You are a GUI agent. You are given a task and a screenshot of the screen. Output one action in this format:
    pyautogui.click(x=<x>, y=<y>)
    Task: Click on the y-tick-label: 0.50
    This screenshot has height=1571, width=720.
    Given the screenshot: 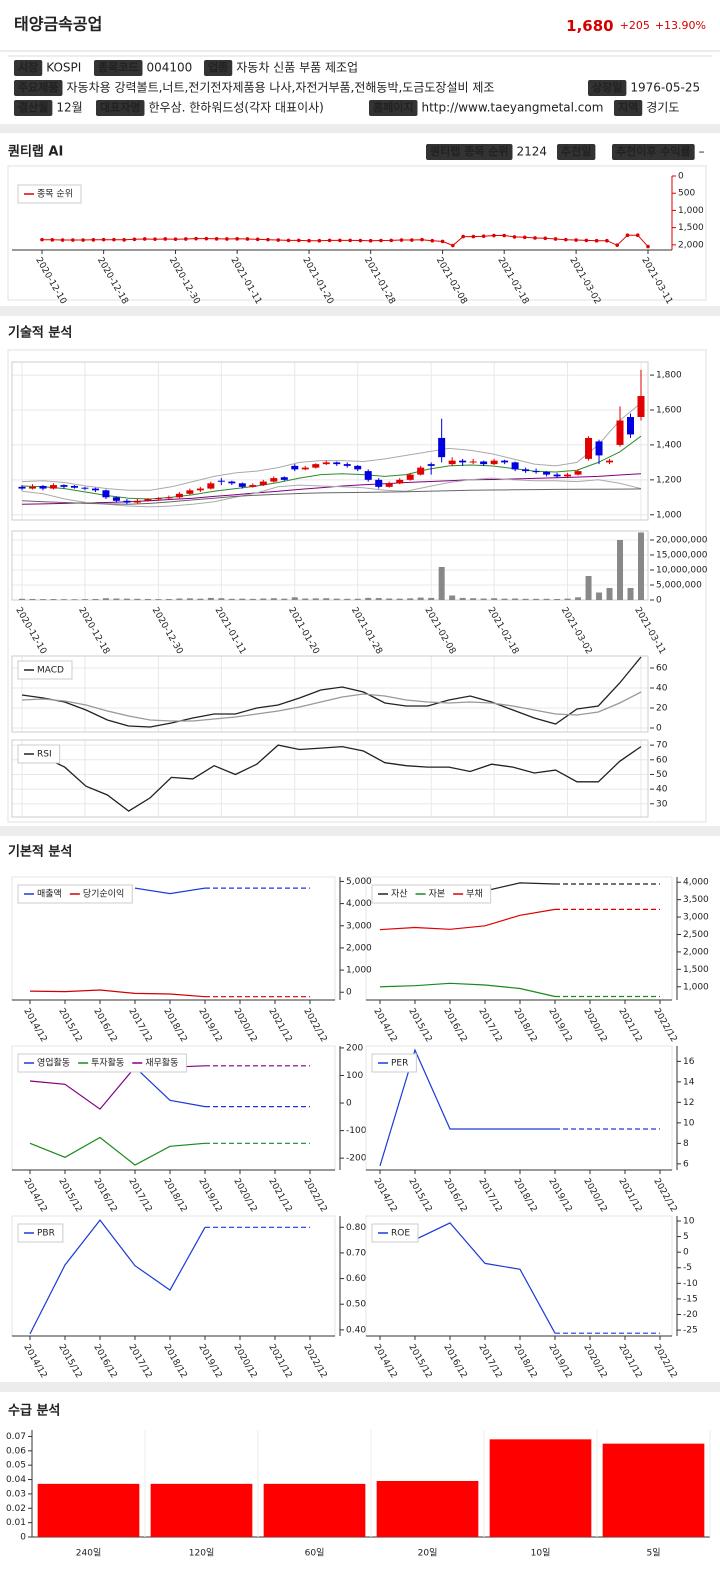 What is the action you would take?
    pyautogui.click(x=356, y=1305)
    